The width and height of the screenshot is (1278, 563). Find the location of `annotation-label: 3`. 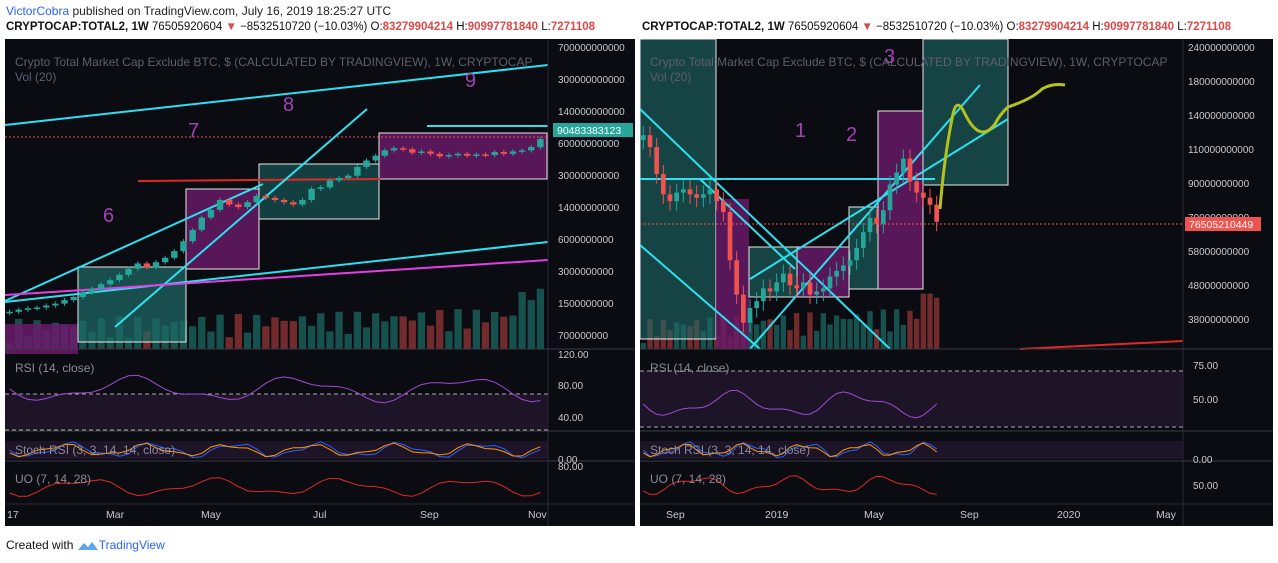

annotation-label: 3 is located at coordinates (889, 57).